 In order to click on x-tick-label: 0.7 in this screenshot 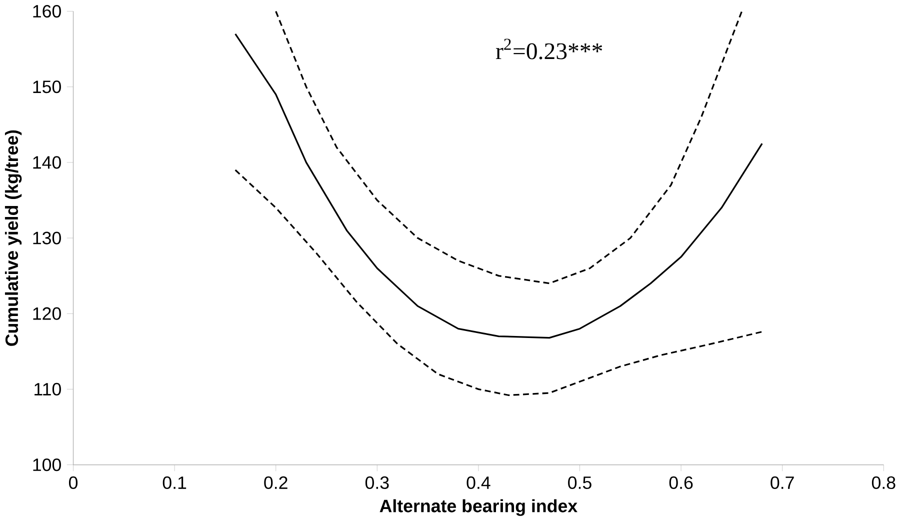, I will do `click(782, 483)`.